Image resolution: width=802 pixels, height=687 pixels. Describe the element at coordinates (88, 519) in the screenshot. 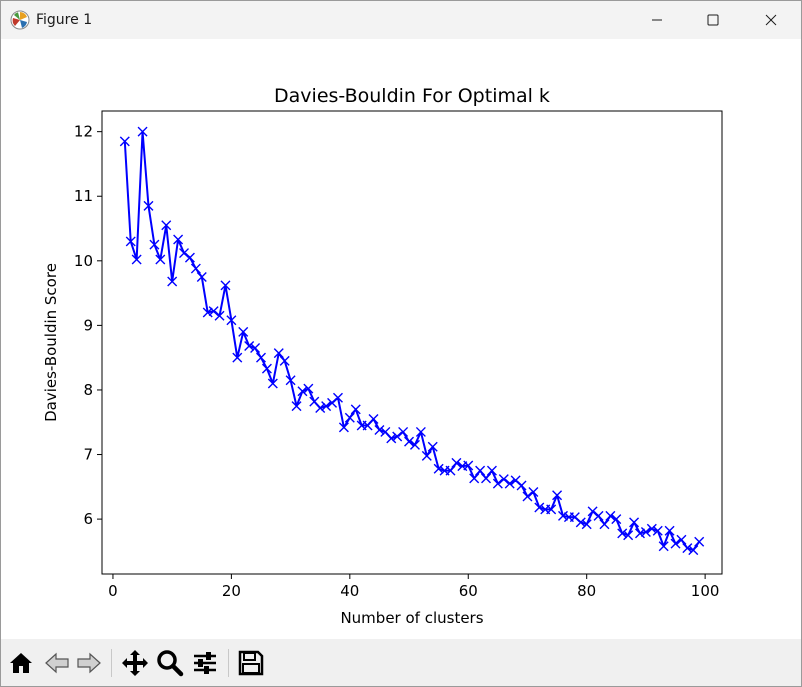

I see `y-tick-label: 6` at that location.